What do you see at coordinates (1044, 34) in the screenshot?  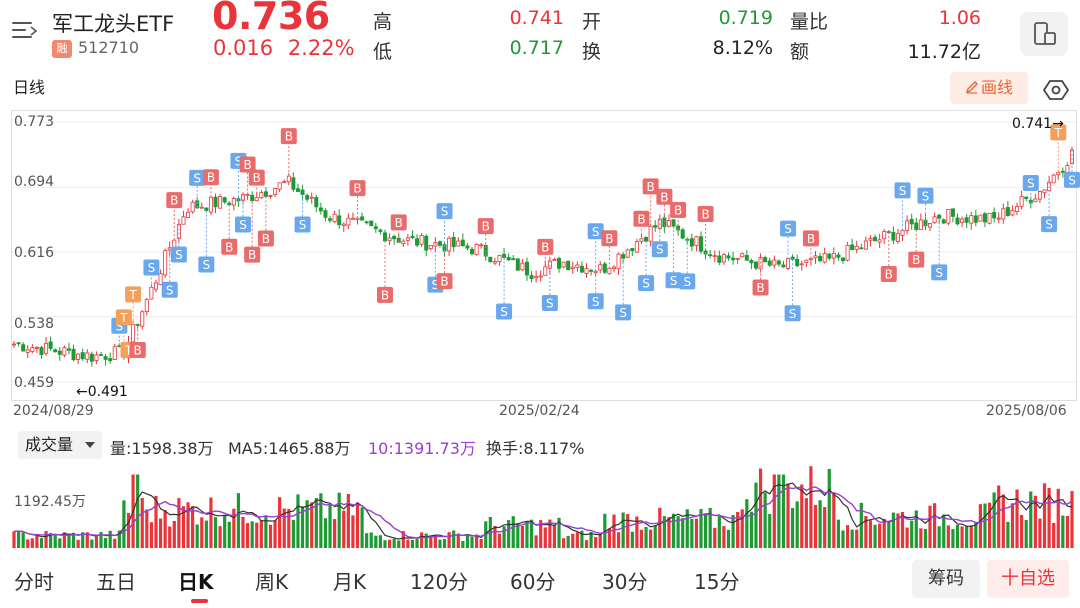 I see `landscape-toggle-button` at bounding box center [1044, 34].